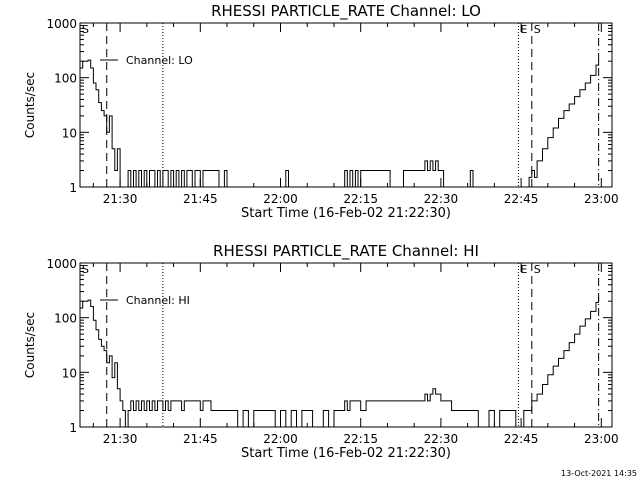 The image size is (640, 480). What do you see at coordinates (346, 11) in the screenshot?
I see `chart-title: RHESSI PARTICLE_RATE Channel: LO` at bounding box center [346, 11].